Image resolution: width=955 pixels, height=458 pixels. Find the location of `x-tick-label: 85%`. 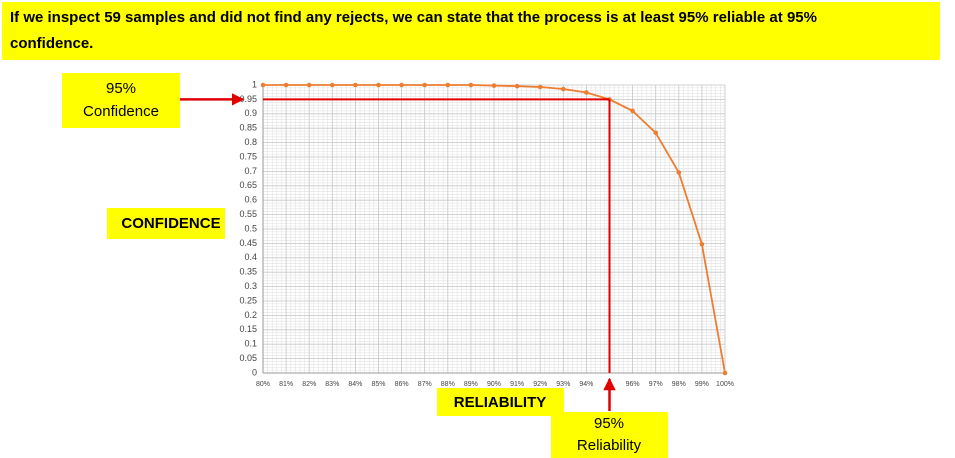

x-tick-label: 85% is located at coordinates (378, 384).